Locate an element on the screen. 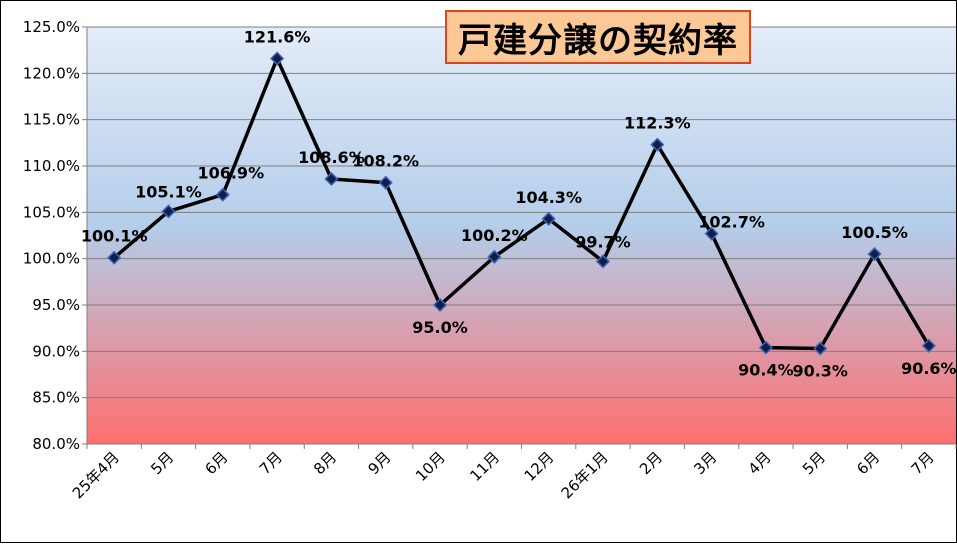 This screenshot has width=957, height=544. y-tick-label: 105.0% is located at coordinates (51, 212).